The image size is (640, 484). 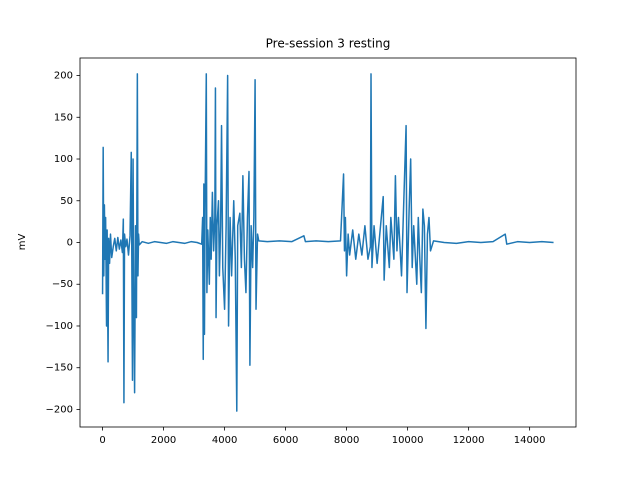 What do you see at coordinates (59, 326) in the screenshot?
I see `y-tick-label: −100` at bounding box center [59, 326].